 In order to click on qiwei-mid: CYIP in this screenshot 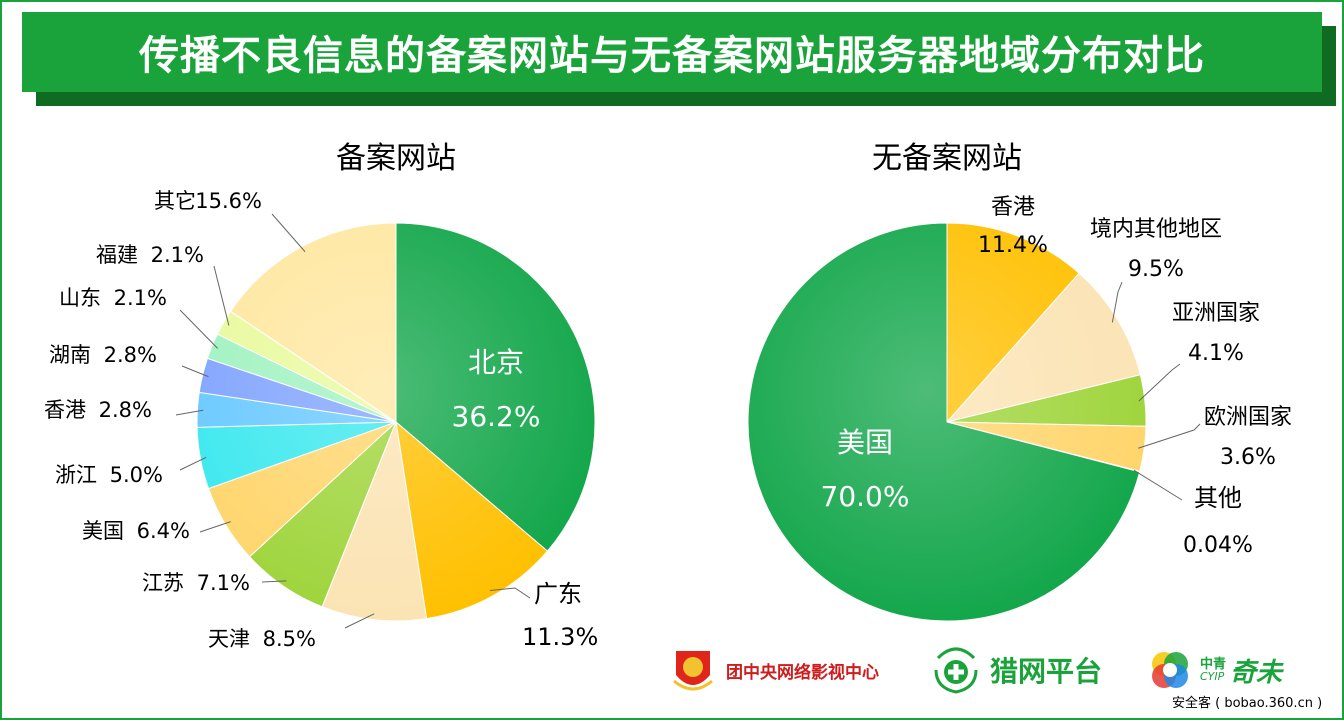, I will do `click(1212, 676)`.